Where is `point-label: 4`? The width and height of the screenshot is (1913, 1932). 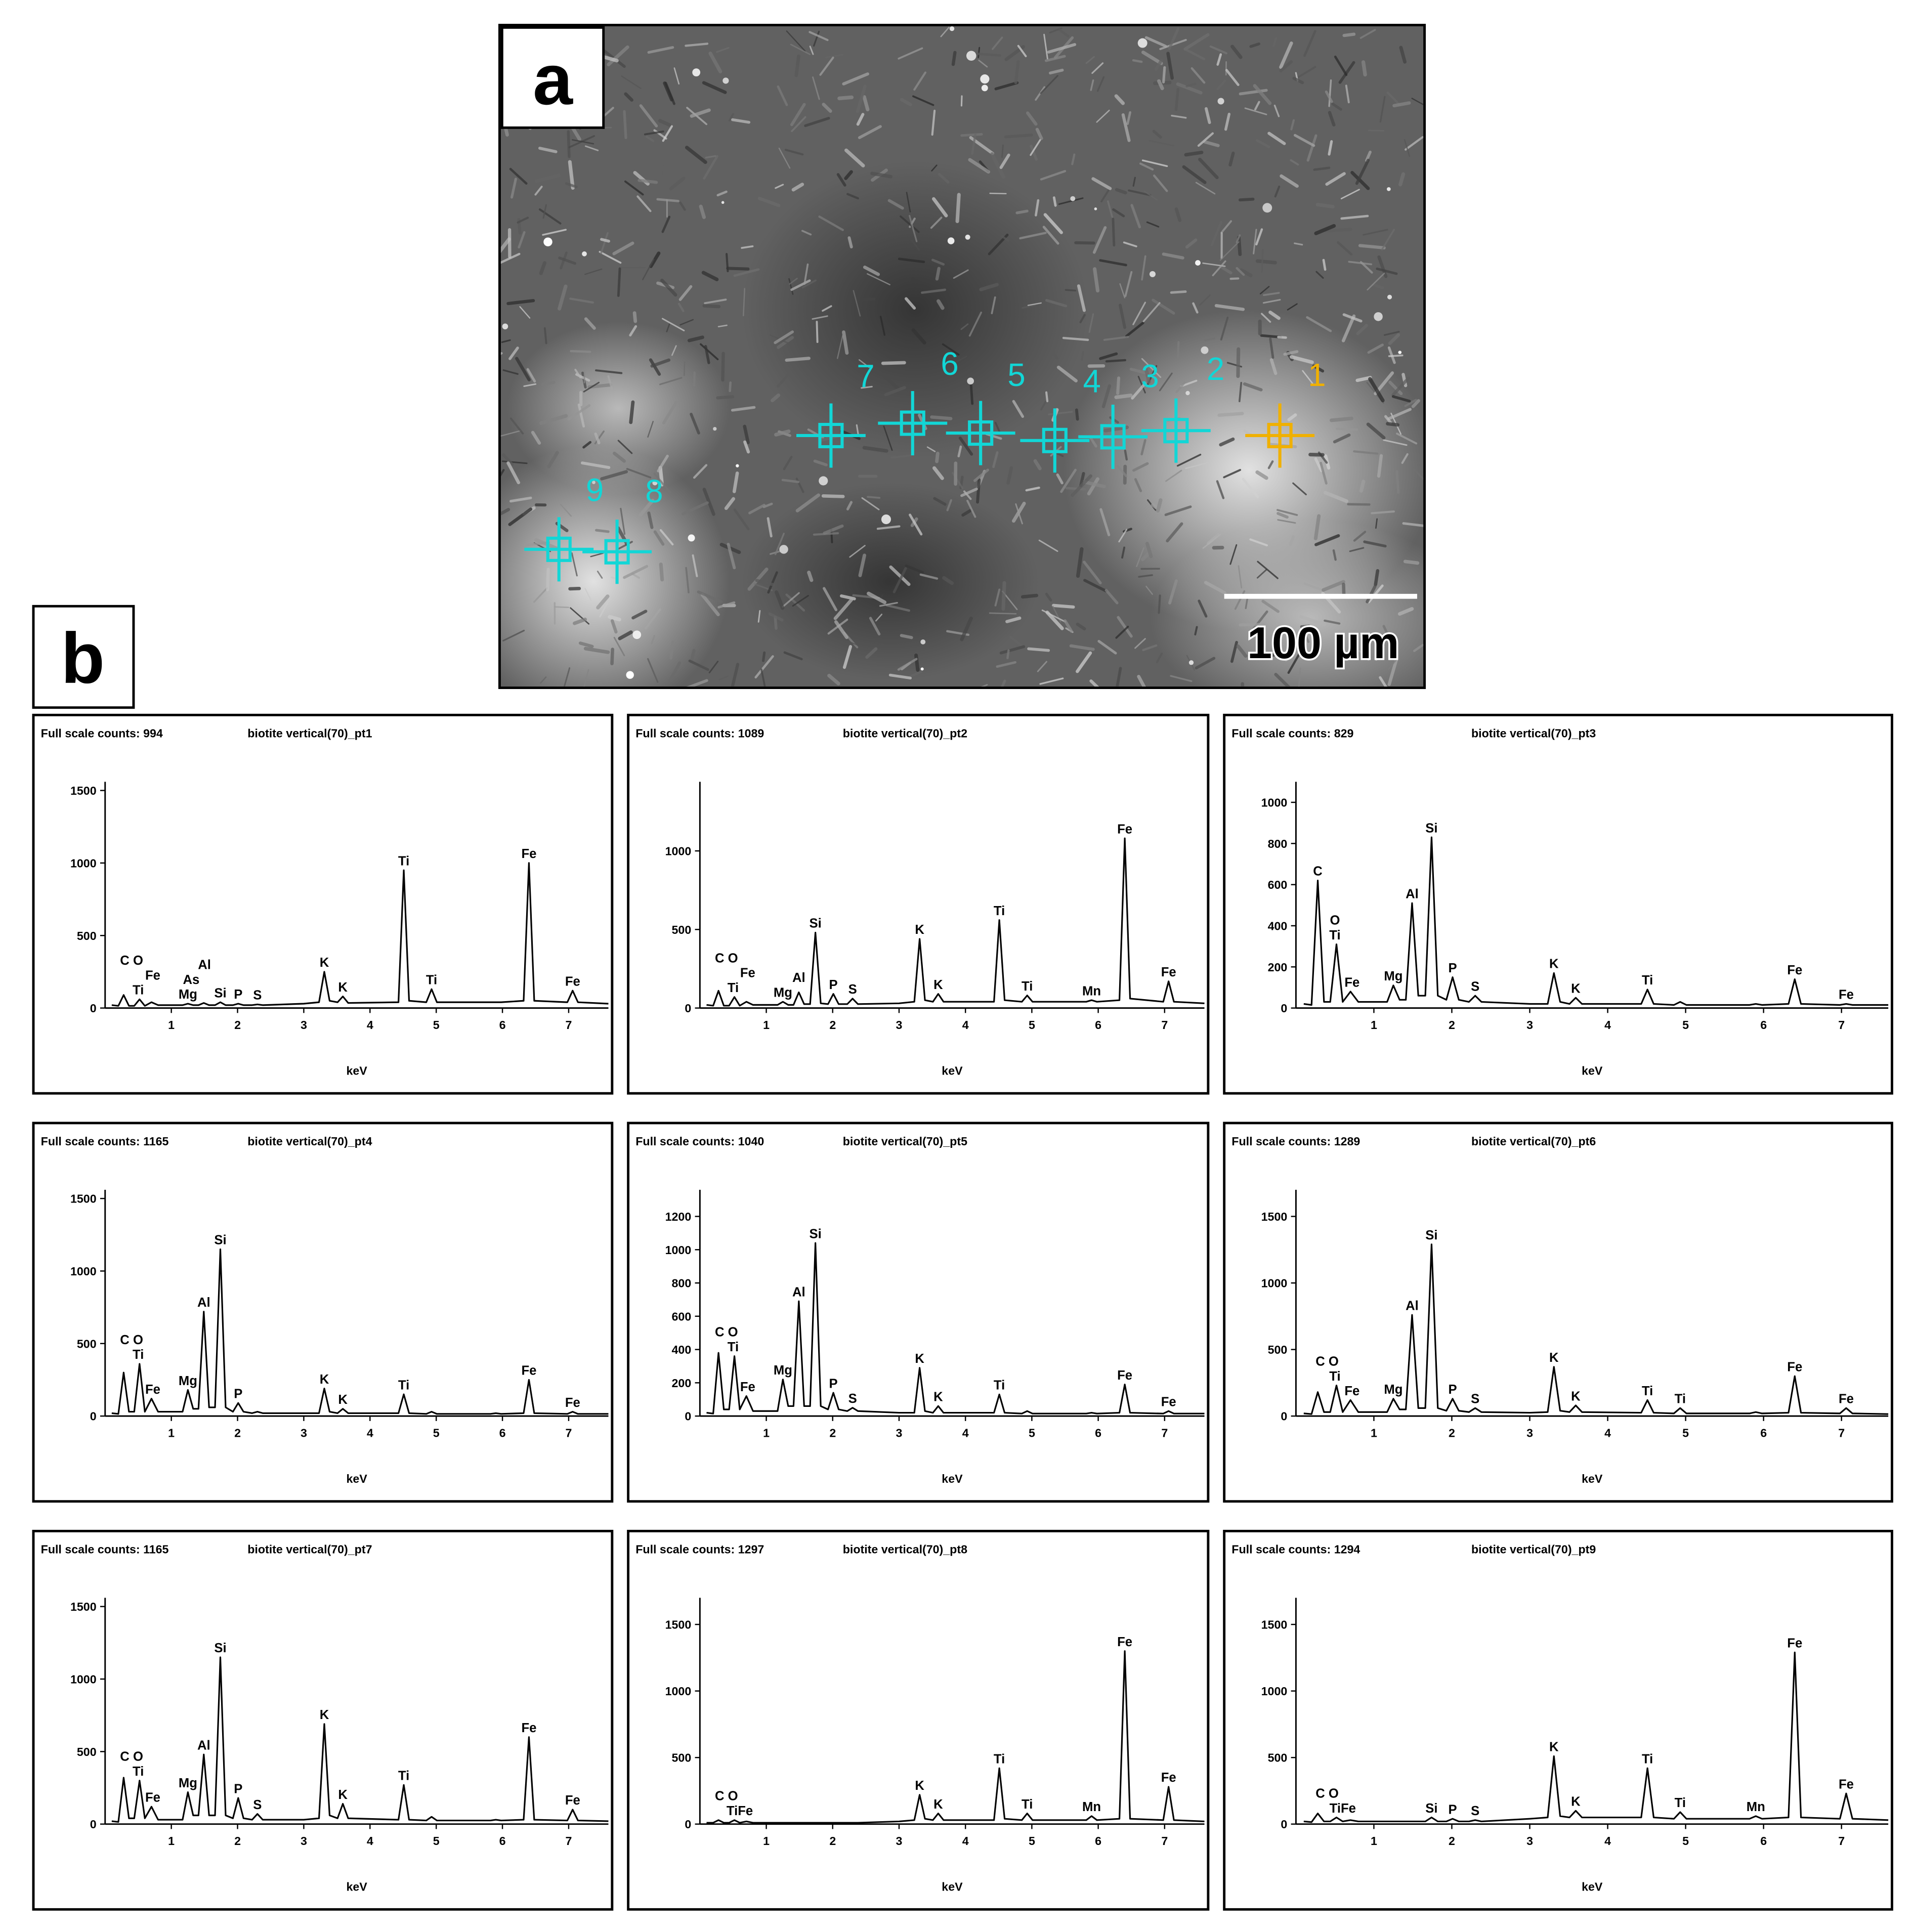 point-label: 4 is located at coordinates (1091, 381).